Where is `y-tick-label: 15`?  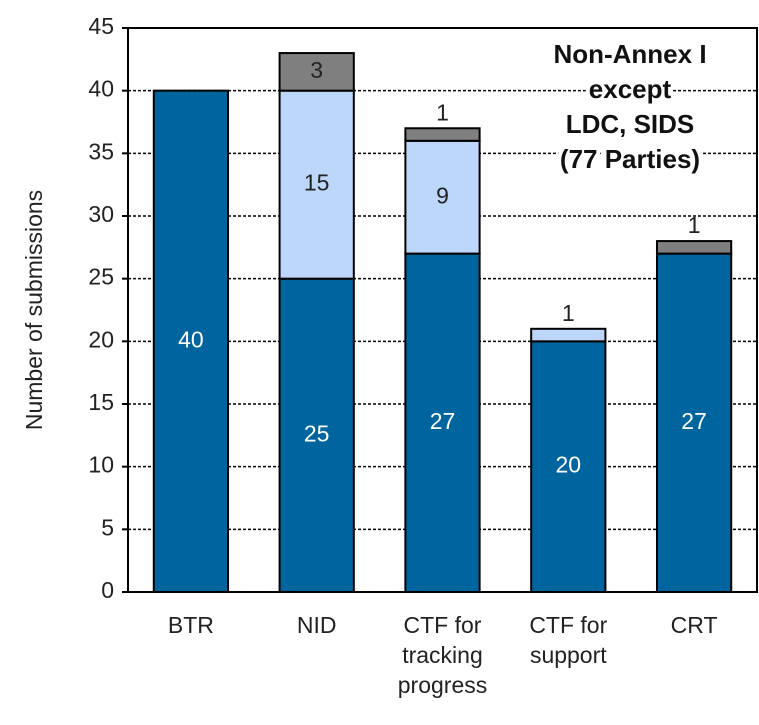 y-tick-label: 15 is located at coordinates (101, 402).